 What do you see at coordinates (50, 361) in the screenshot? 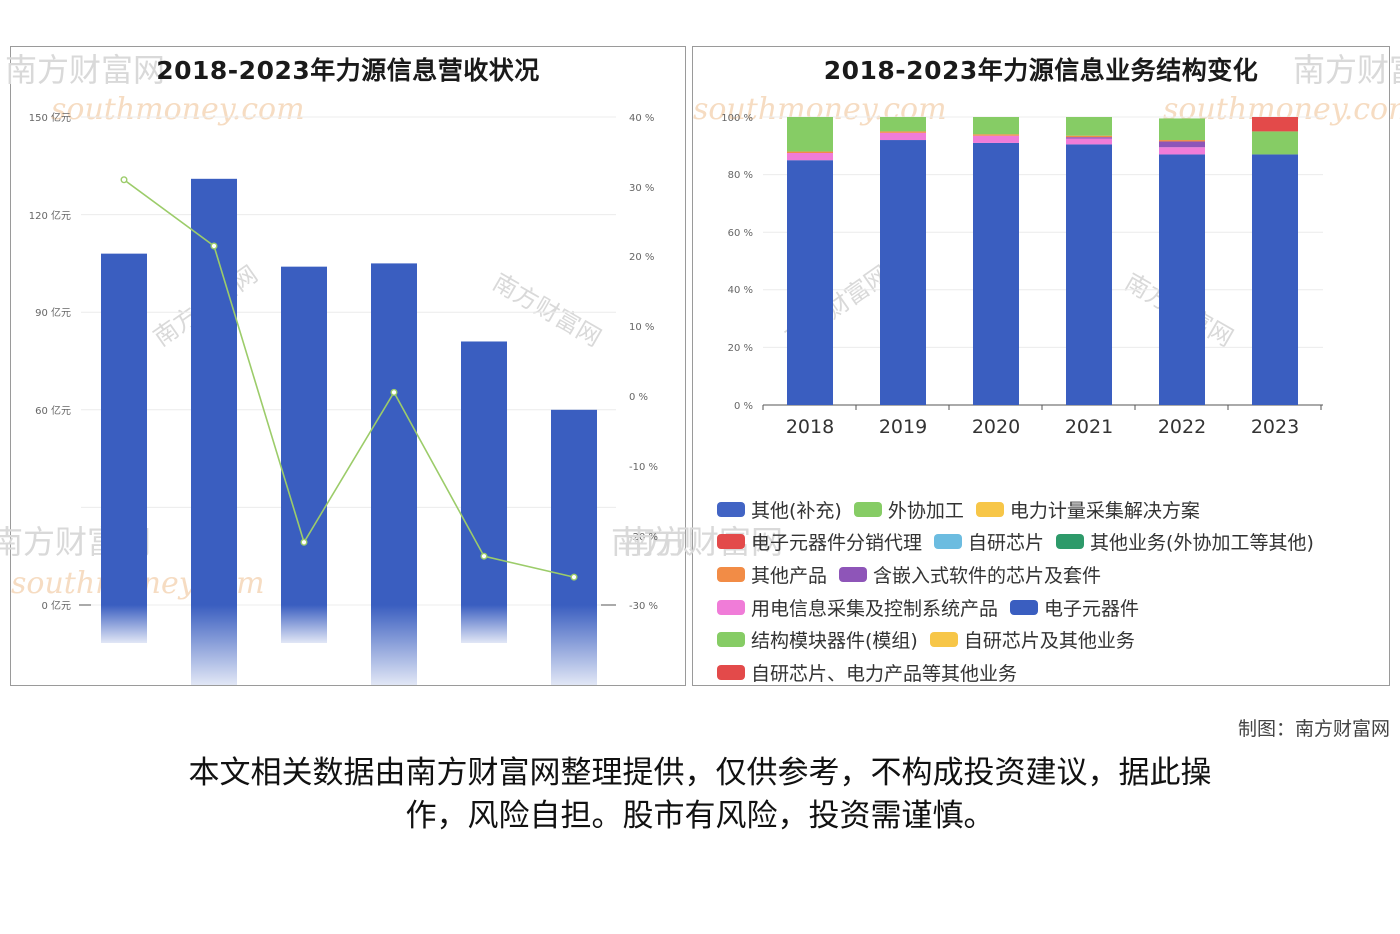
I see `left-axis-ticks: 150 亿元 120 亿元 90 亿元 60 亿元 0 亿元` at bounding box center [50, 361].